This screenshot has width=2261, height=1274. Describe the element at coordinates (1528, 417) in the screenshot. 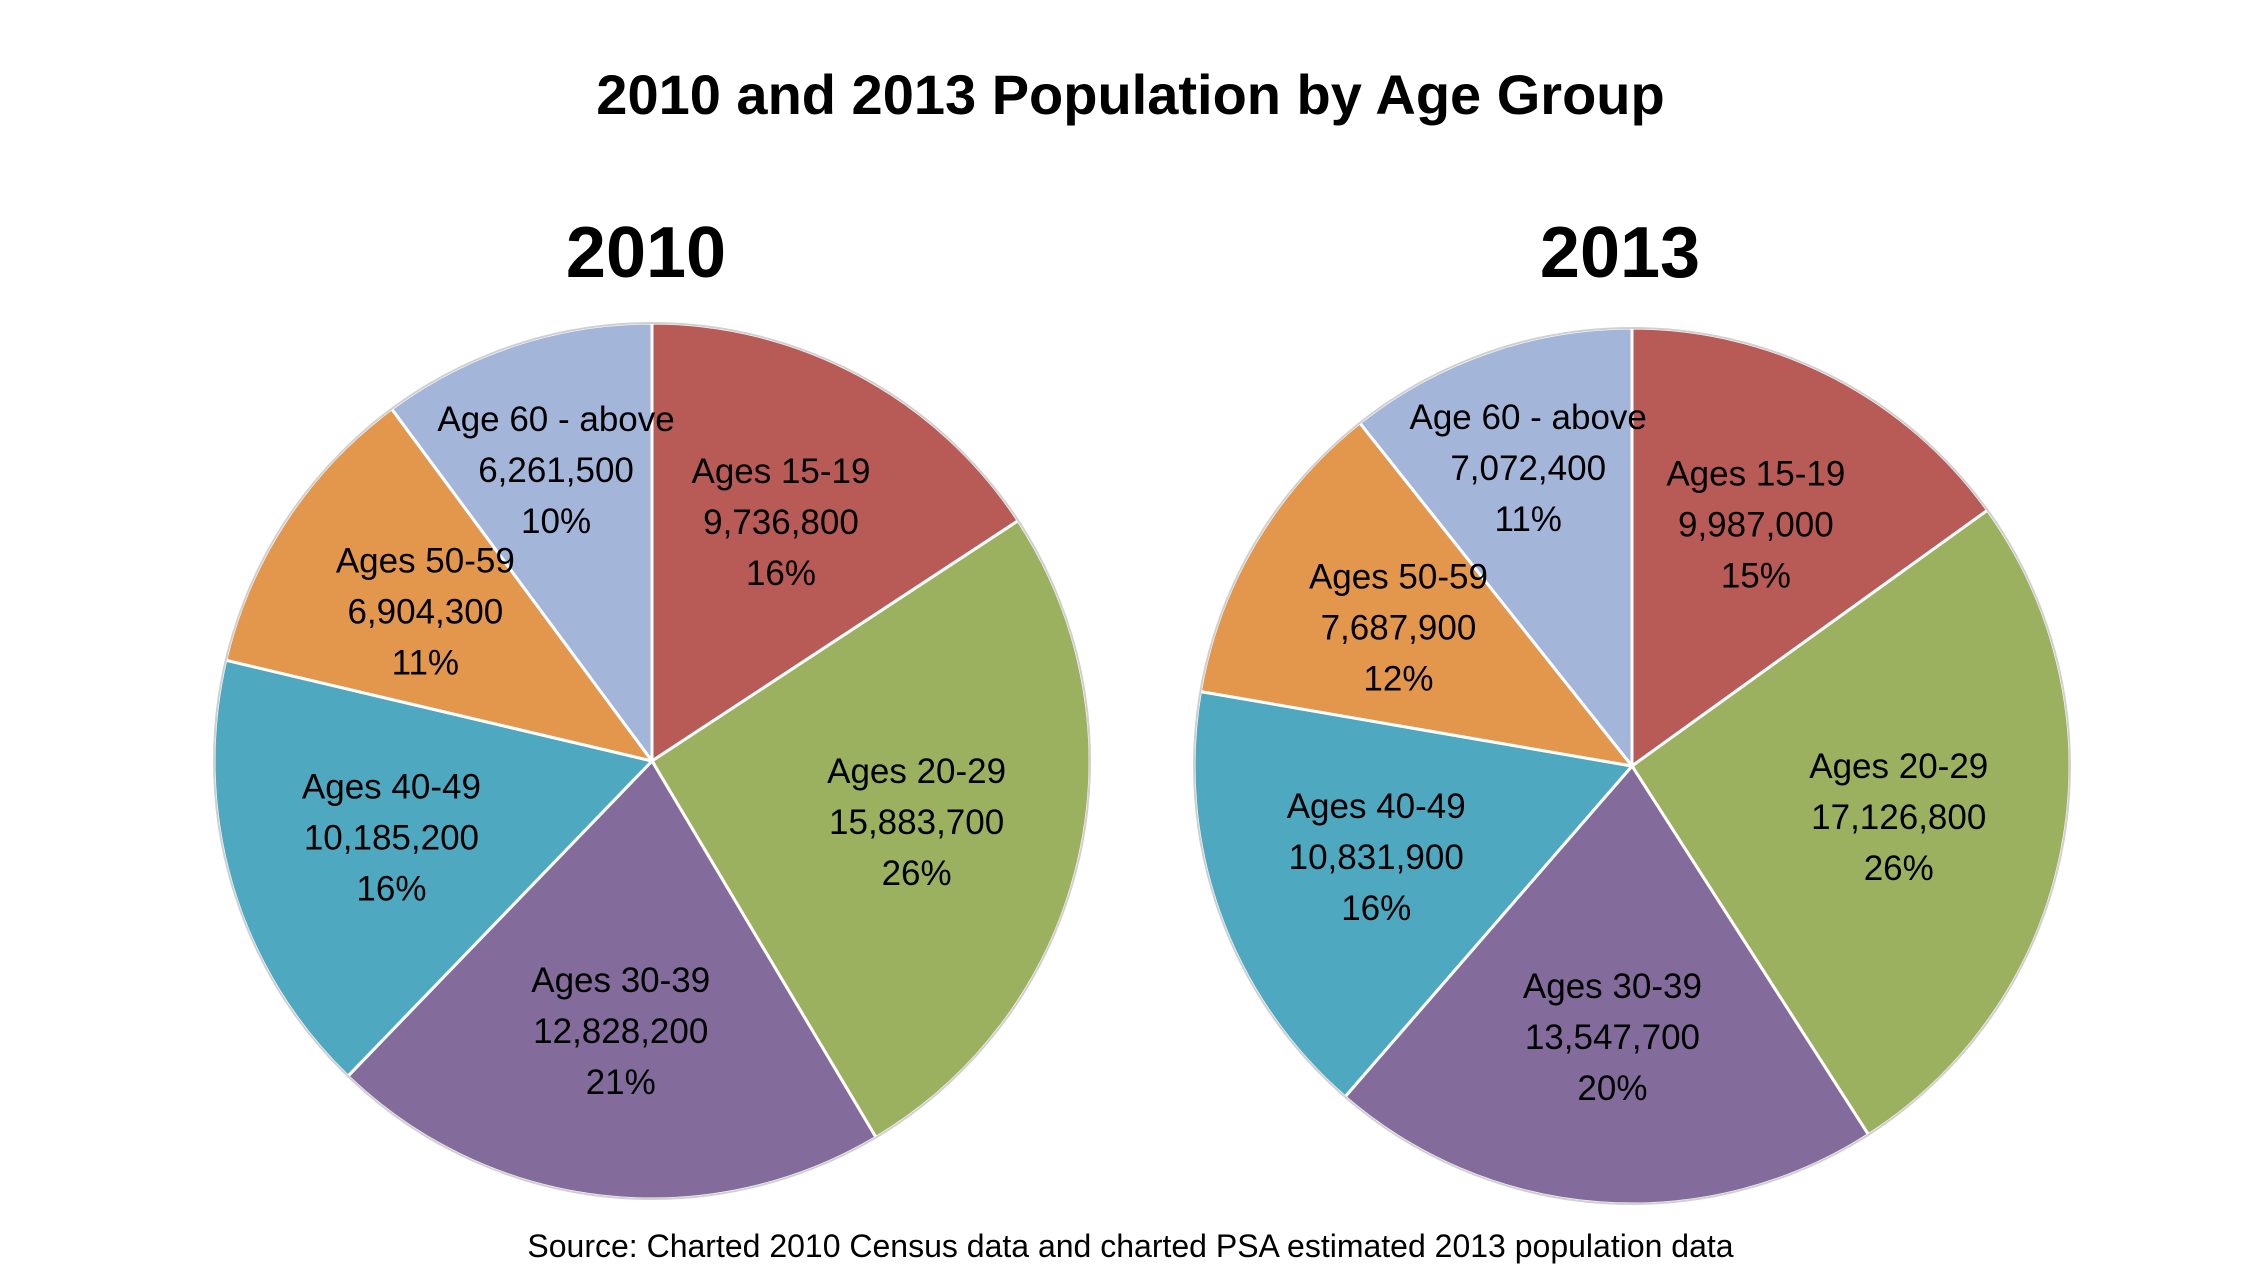

I see `data-label-2013-age-60-above-label: Age 60 - above` at that location.